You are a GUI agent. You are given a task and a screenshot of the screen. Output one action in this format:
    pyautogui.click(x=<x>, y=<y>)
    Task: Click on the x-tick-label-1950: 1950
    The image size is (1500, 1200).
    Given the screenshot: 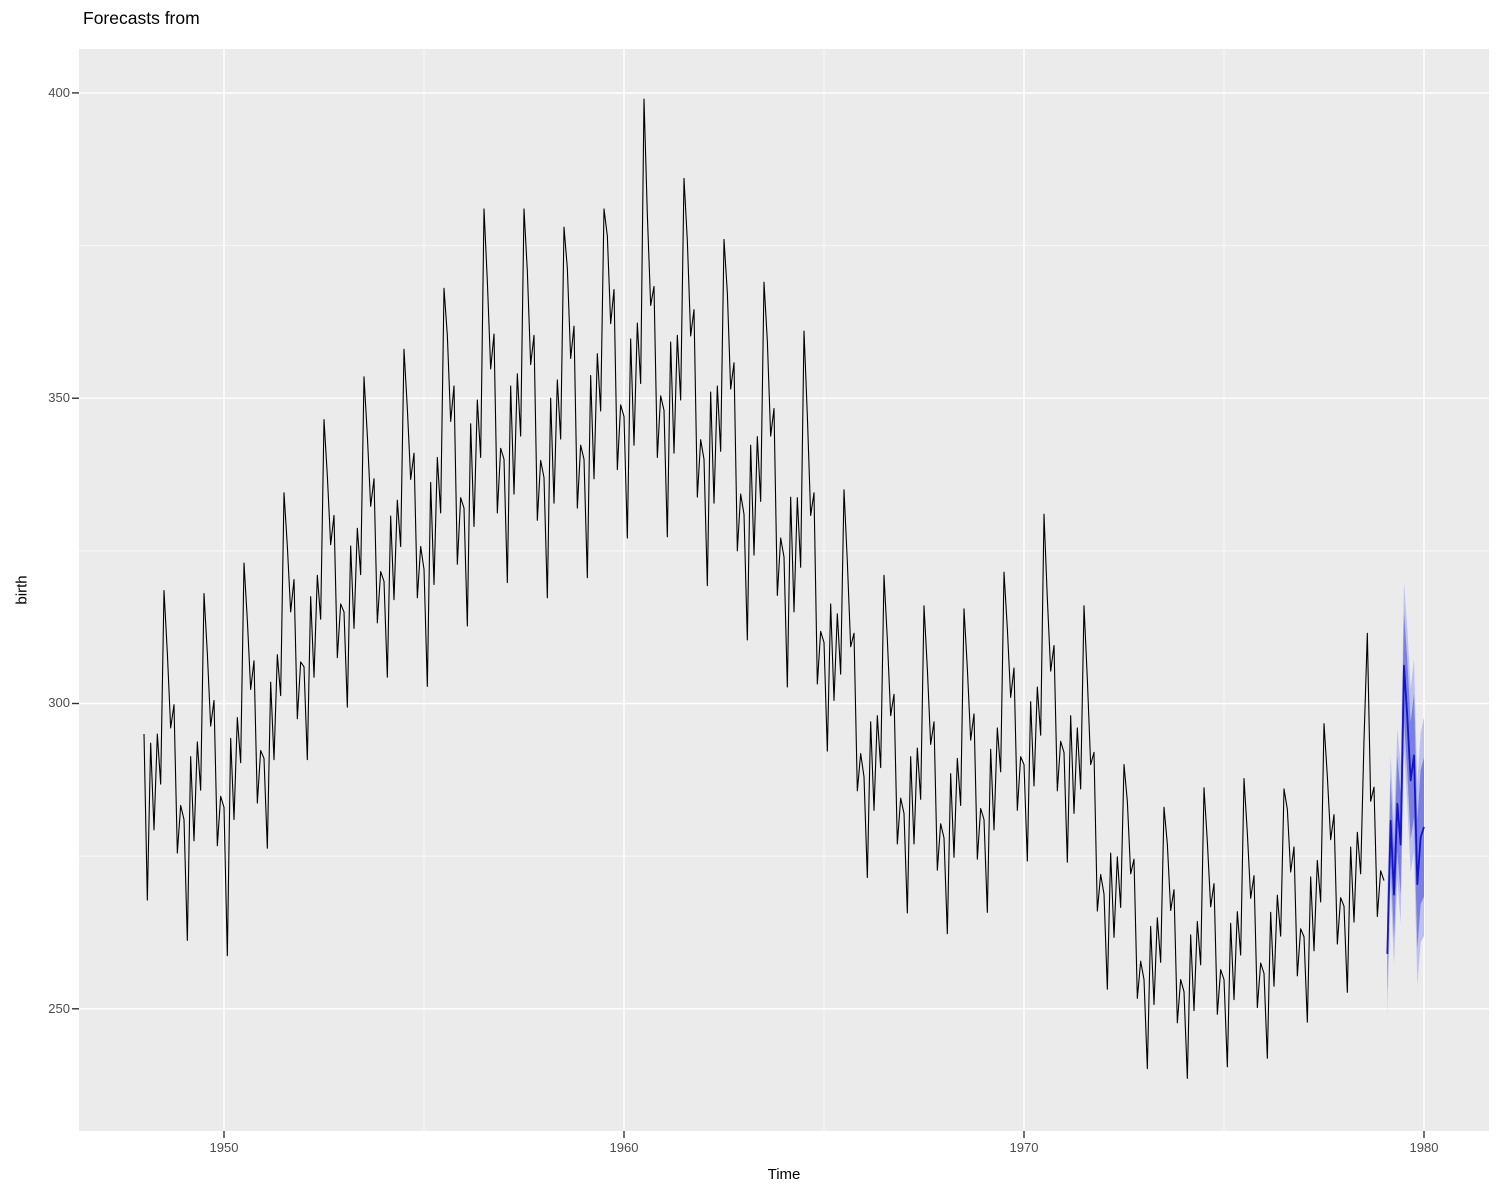 What is the action you would take?
    pyautogui.click(x=224, y=1147)
    